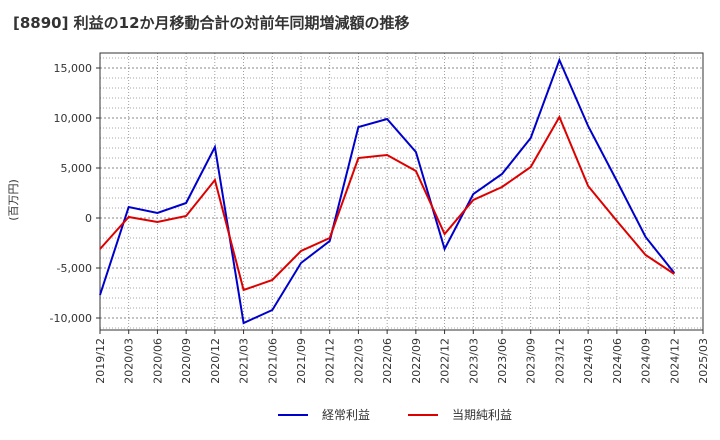  I want to click on y-tick-label: -5,000, so click(74, 268).